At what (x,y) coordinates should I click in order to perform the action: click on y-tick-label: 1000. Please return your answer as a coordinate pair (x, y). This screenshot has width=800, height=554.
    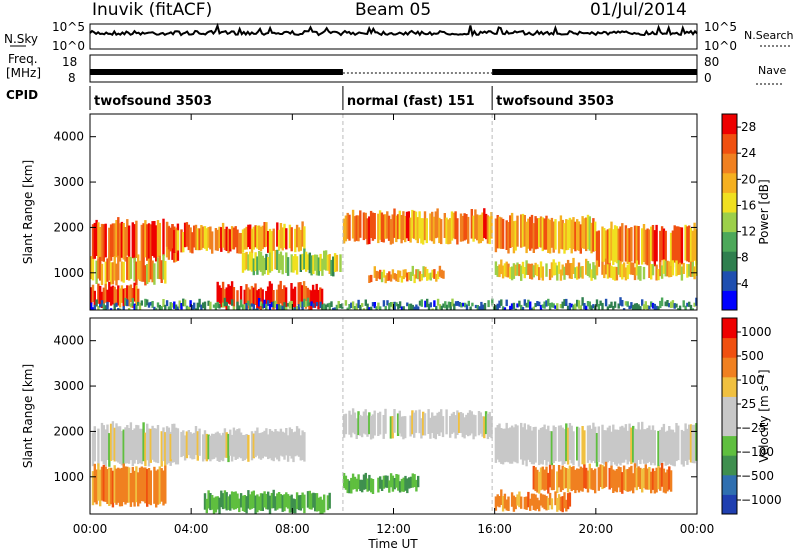
    Looking at the image, I should click on (68, 477).